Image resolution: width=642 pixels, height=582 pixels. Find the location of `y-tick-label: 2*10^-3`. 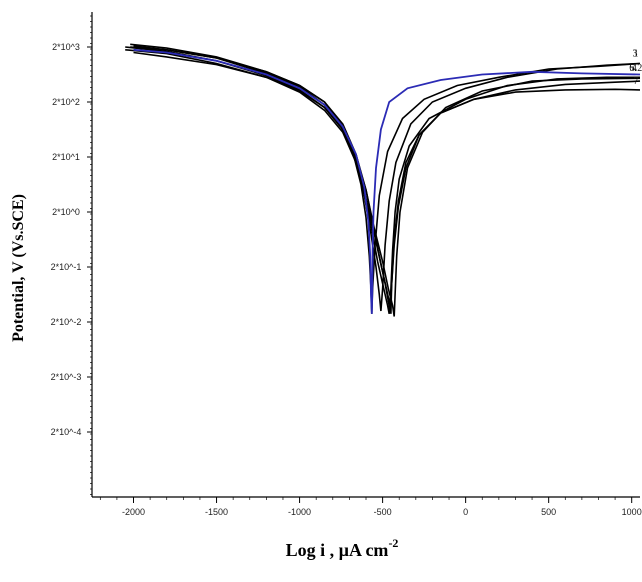

y-tick-label: 2*10^-3 is located at coordinates (66, 377).